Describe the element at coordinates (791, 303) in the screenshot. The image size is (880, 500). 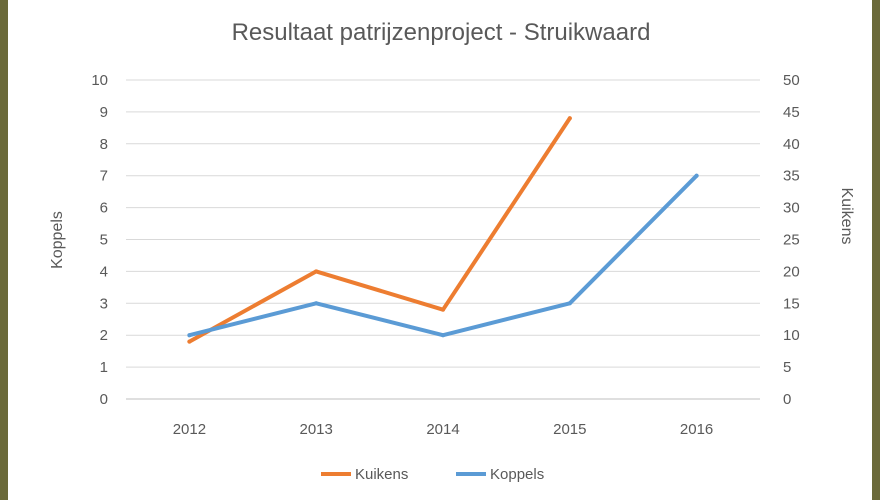
I see `right-tick-label: 15` at that location.